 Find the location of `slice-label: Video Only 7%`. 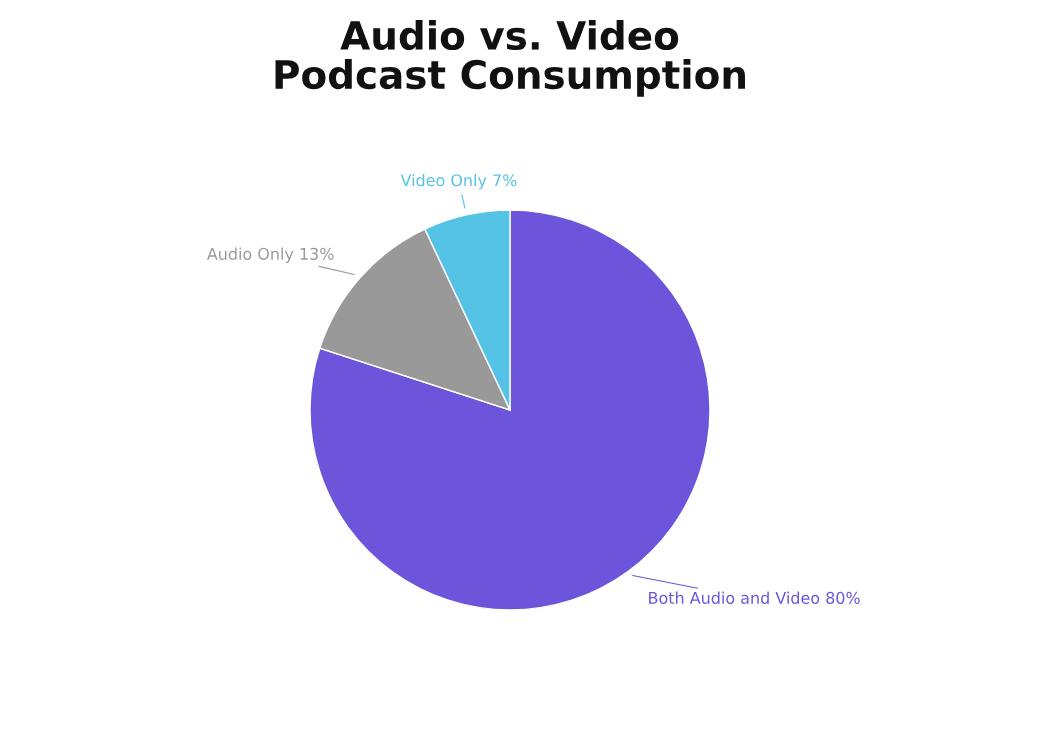

slice-label: Video Only 7% is located at coordinates (458, 181).